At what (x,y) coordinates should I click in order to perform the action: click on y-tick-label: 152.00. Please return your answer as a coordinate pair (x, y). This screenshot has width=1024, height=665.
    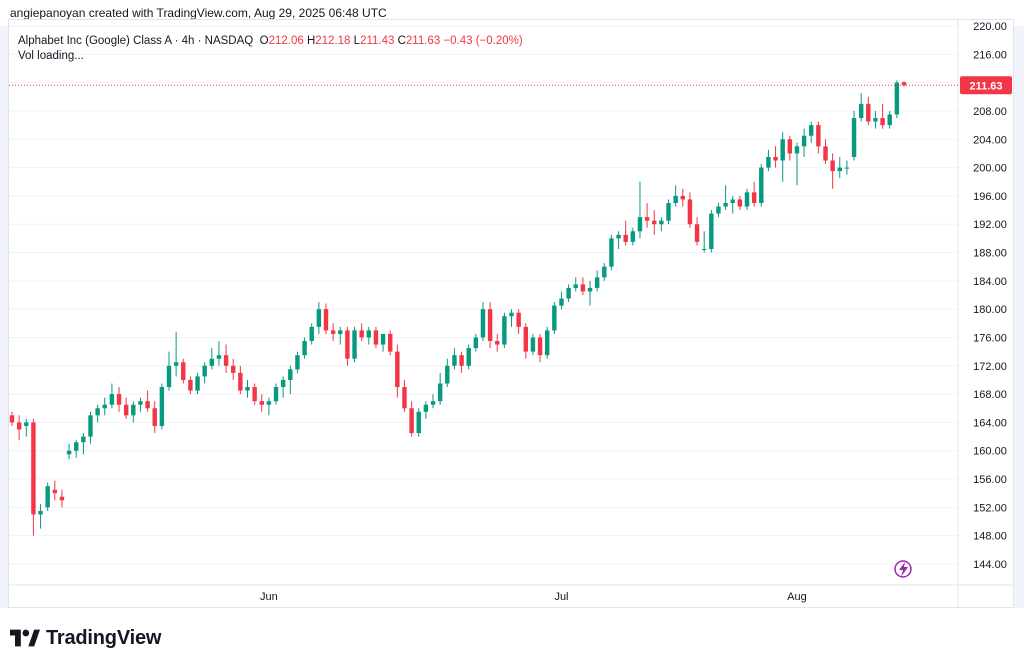
    Looking at the image, I should click on (990, 508).